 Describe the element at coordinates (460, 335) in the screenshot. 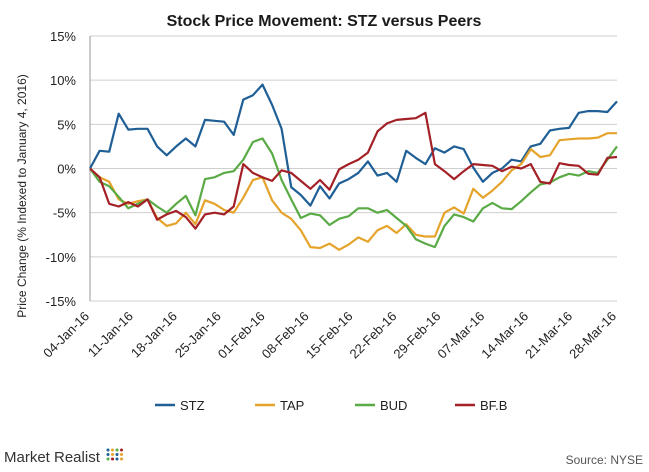

I see `x-tick-label: 07-Mar-16` at that location.